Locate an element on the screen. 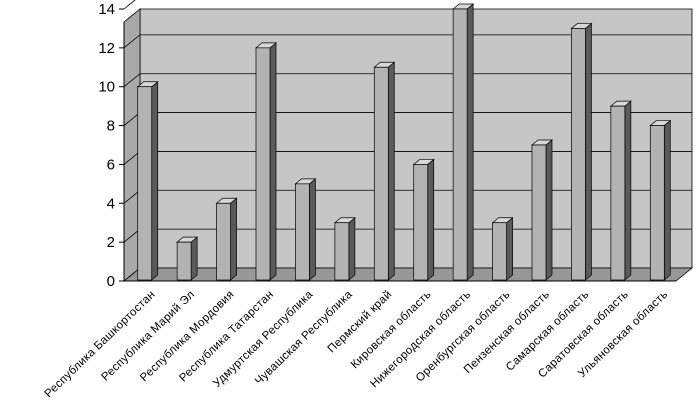 The height and width of the screenshot is (420, 697). y-axis-ticks: 0 2 4 6 8 10 12 14 is located at coordinates (111, 145).